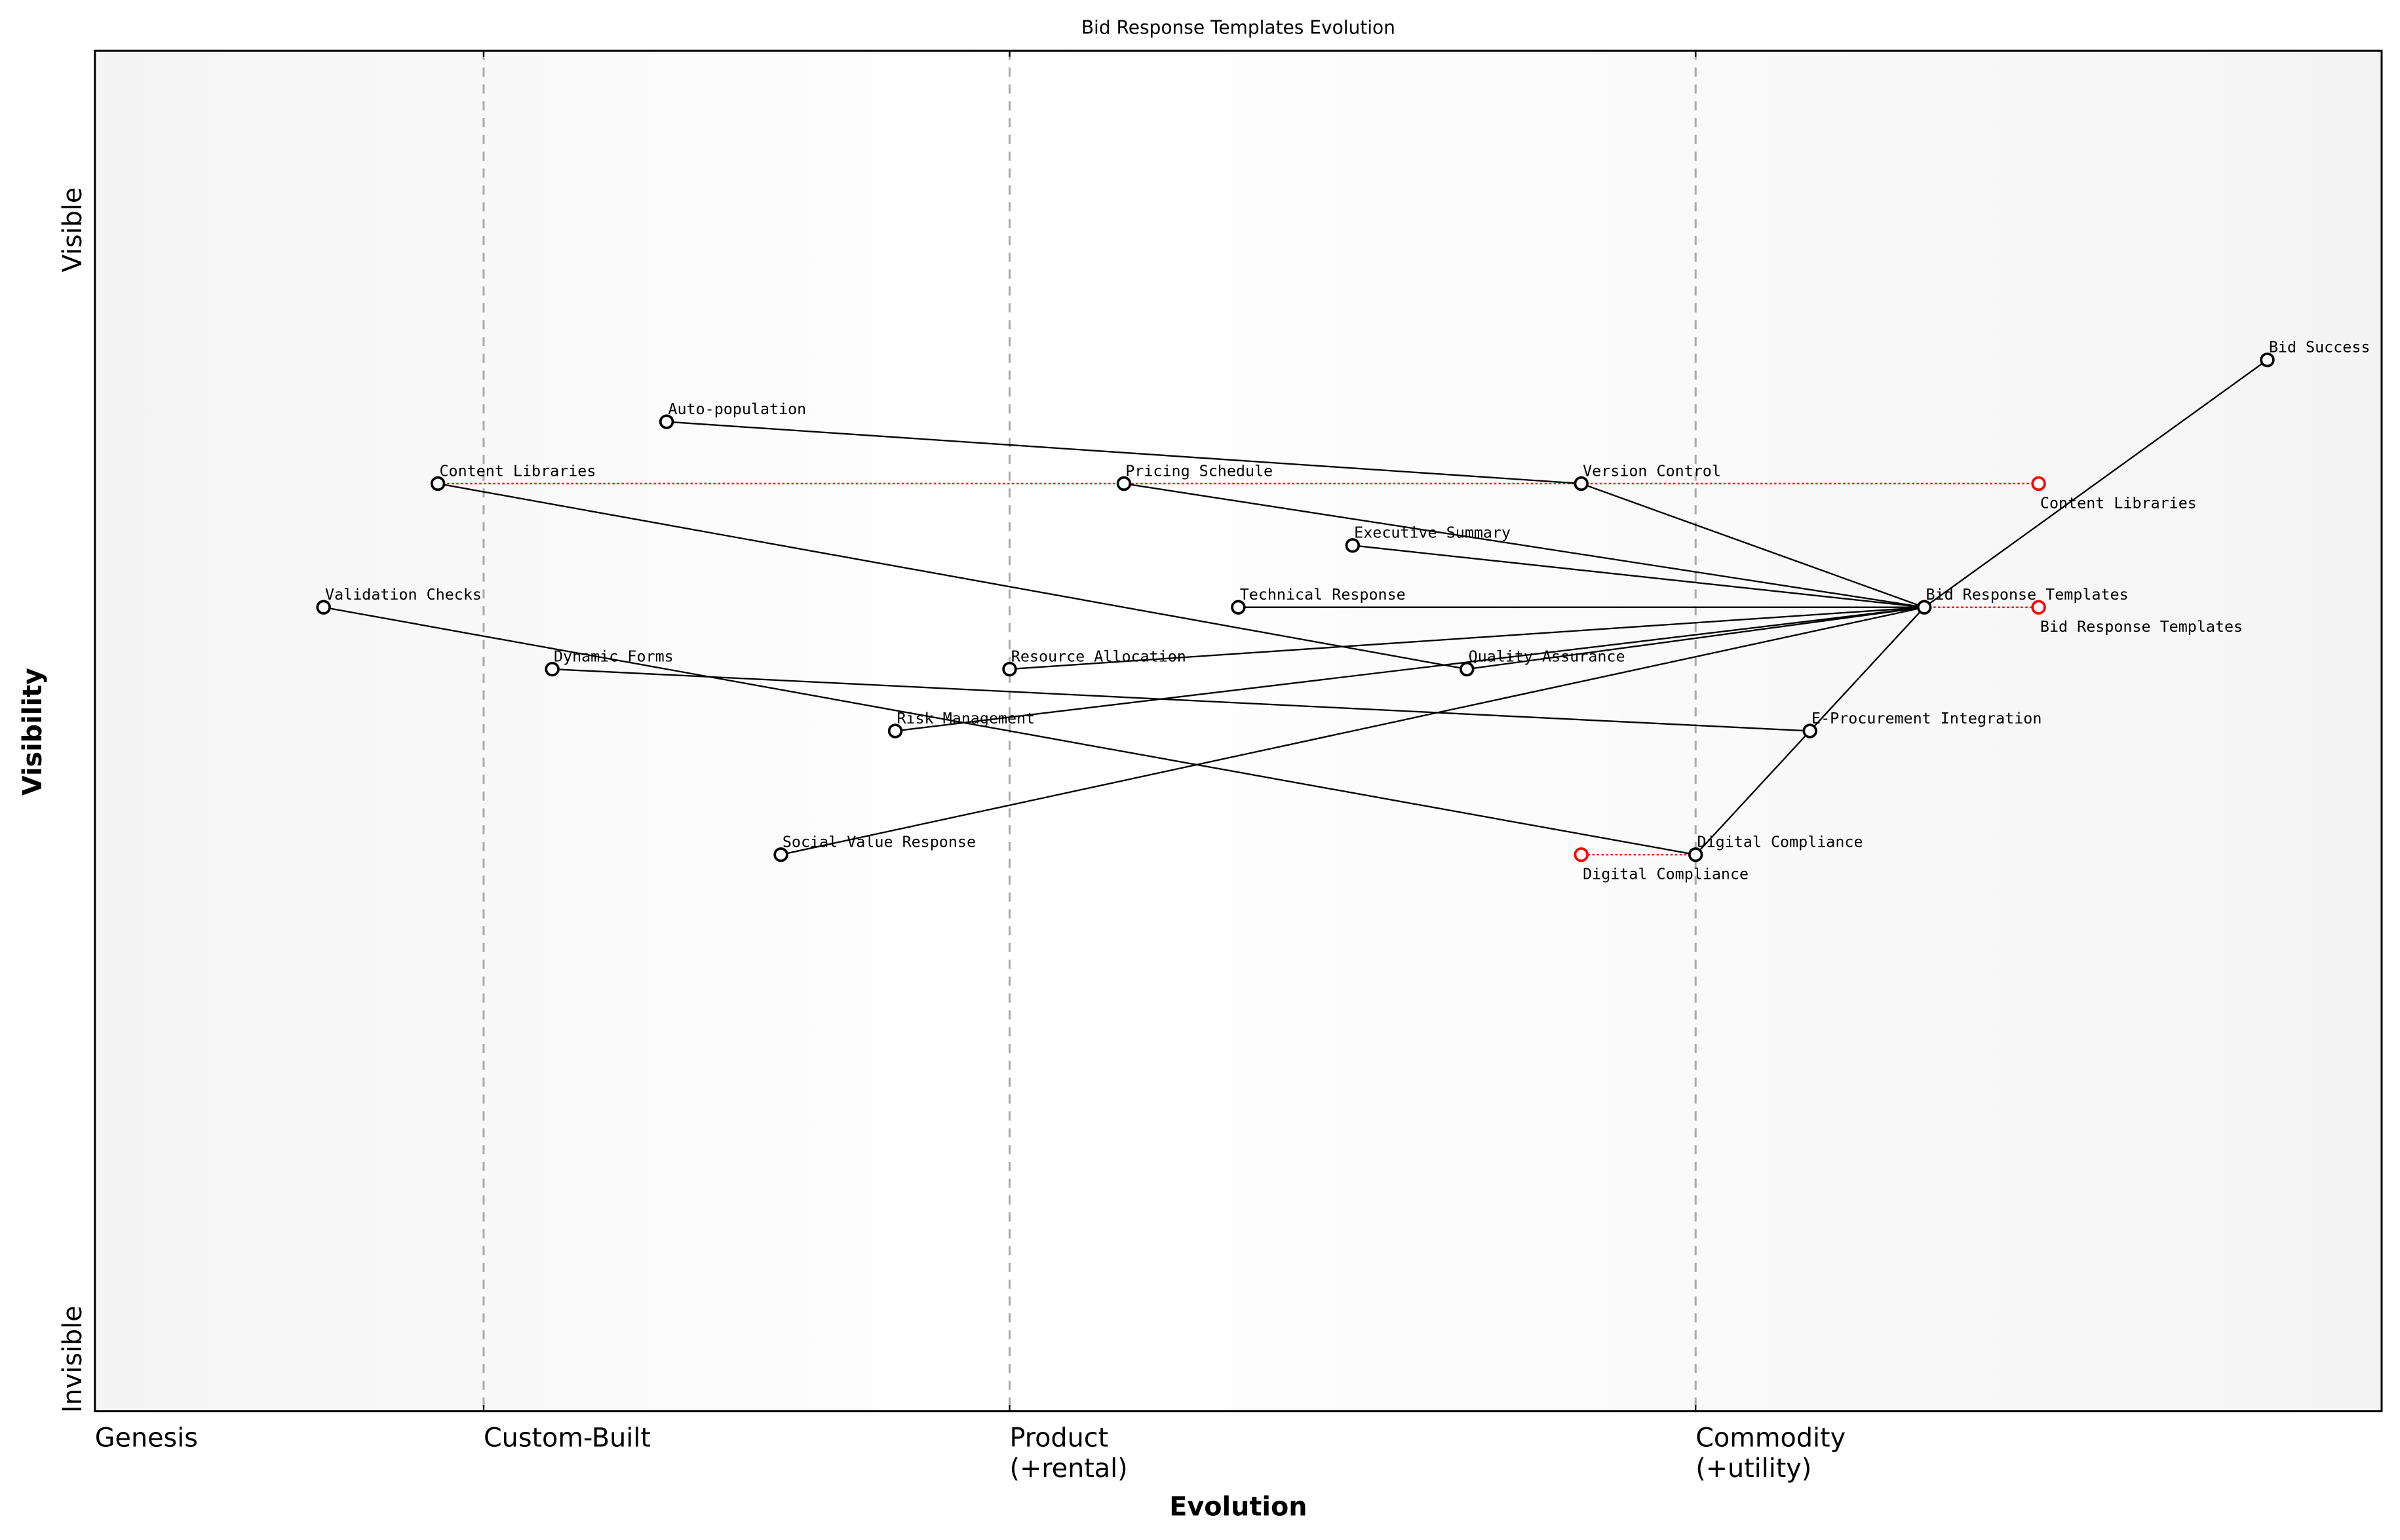 This screenshot has width=2400, height=1540. What do you see at coordinates (2027, 594) in the screenshot?
I see `label-bid-response-templates: Bid Response Templates` at bounding box center [2027, 594].